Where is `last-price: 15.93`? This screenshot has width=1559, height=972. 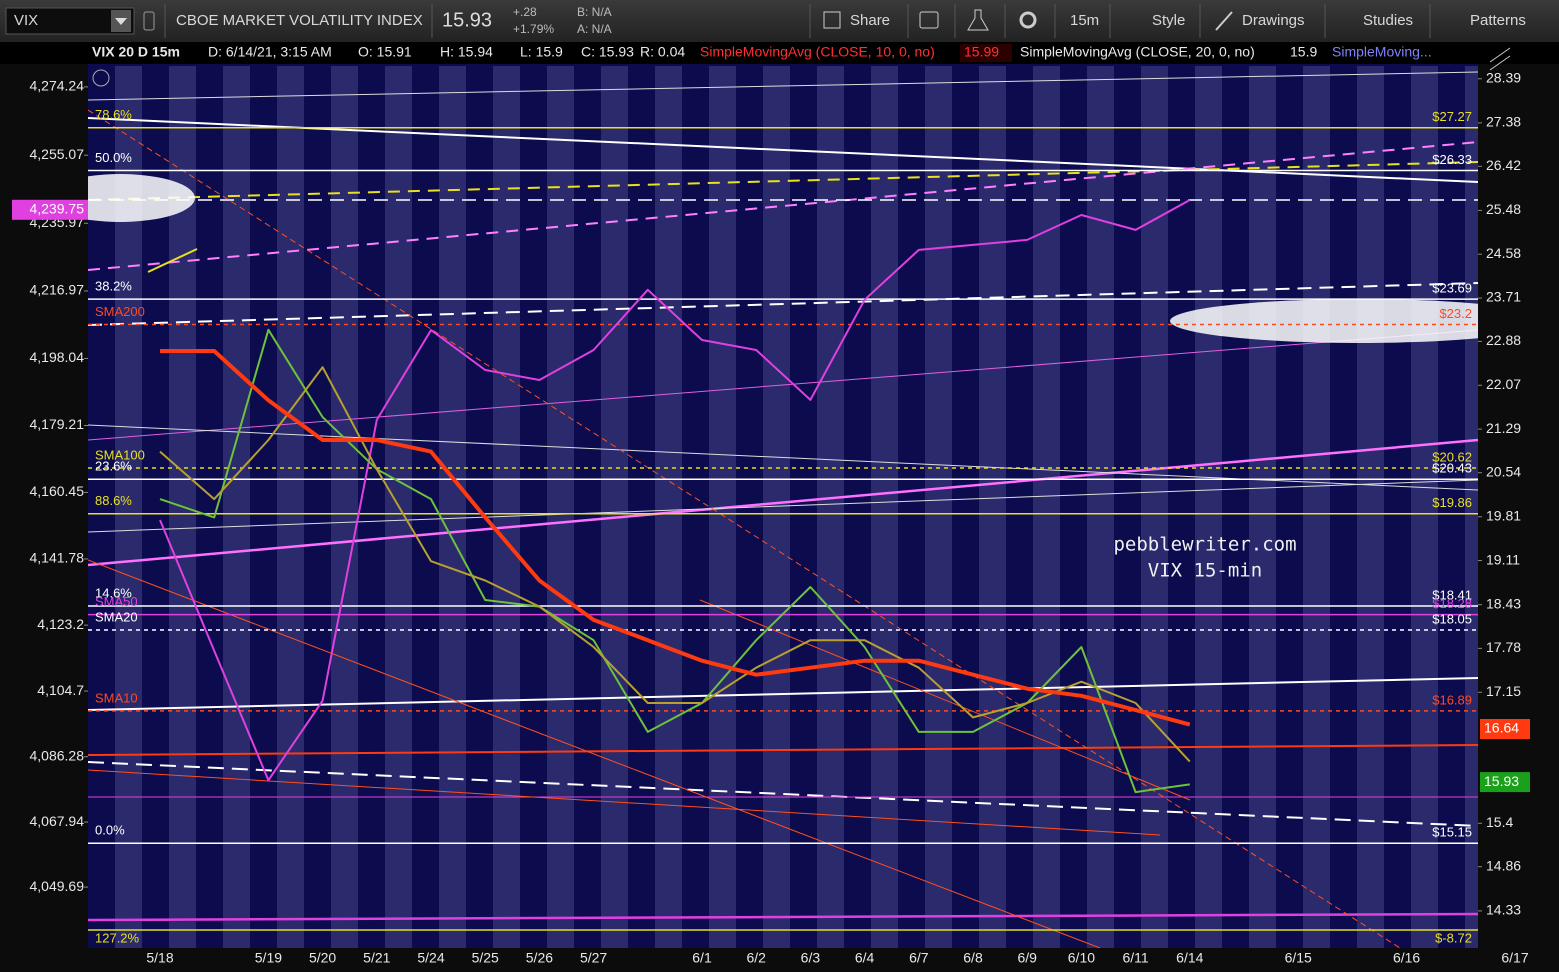 last-price: 15.93 is located at coordinates (467, 20).